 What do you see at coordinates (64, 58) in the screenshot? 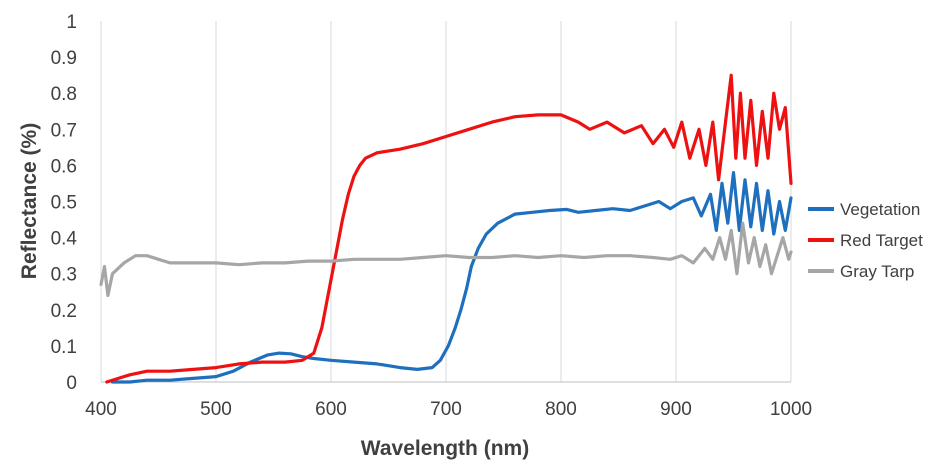
I see `y-tick-label: 0.9` at bounding box center [64, 58].